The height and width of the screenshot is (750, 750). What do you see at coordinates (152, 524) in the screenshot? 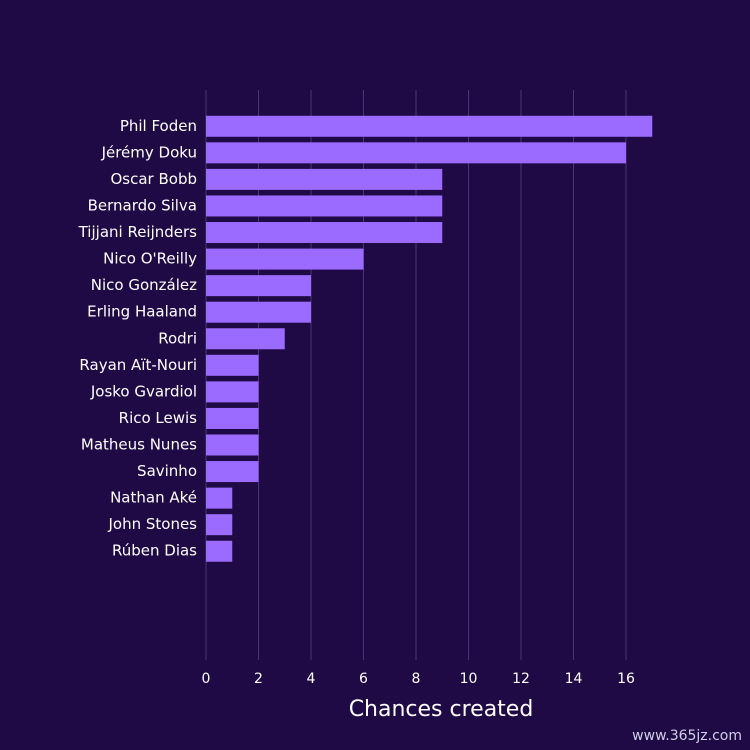
I see `y-tick-label: John Stones` at bounding box center [152, 524].